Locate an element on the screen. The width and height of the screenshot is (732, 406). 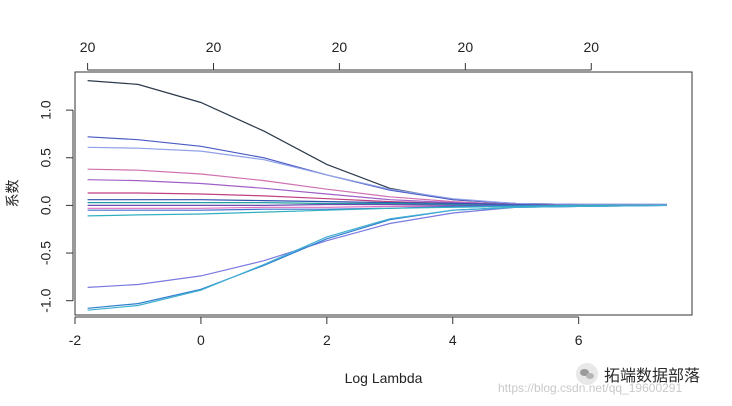
y-axis-title: 系数 is located at coordinates (13, 194).